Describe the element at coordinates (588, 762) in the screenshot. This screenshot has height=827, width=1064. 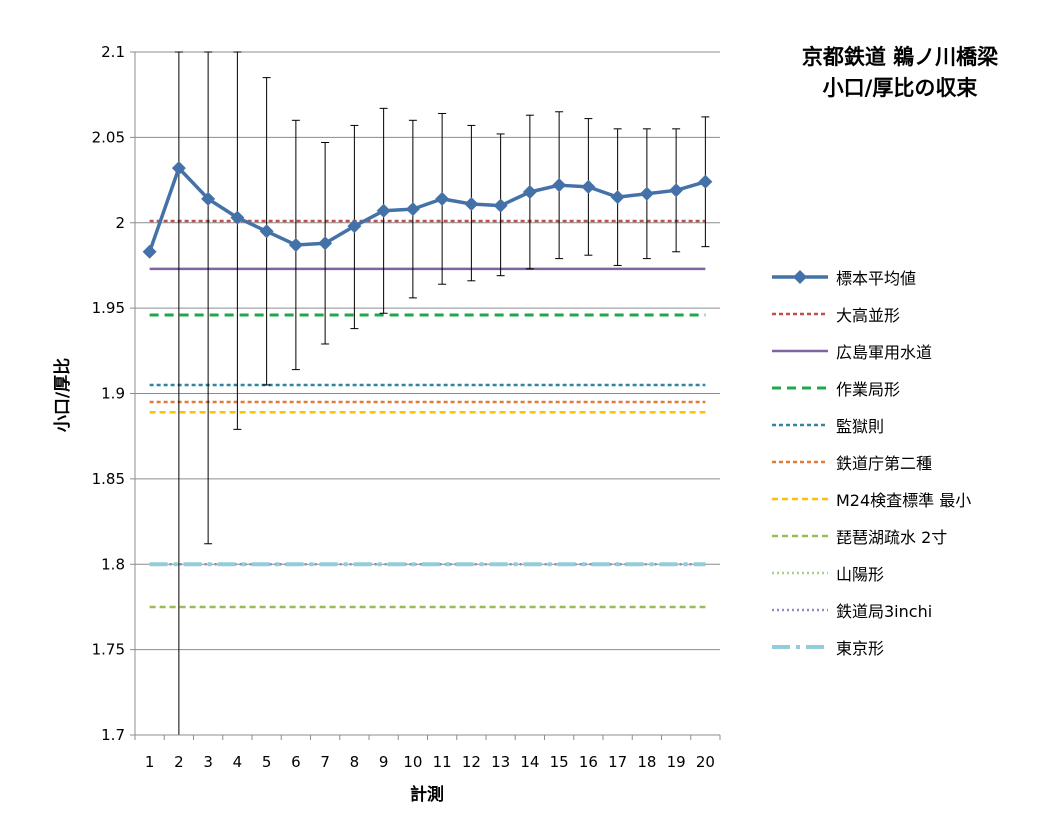
I see `x-tick-label: 16` at that location.